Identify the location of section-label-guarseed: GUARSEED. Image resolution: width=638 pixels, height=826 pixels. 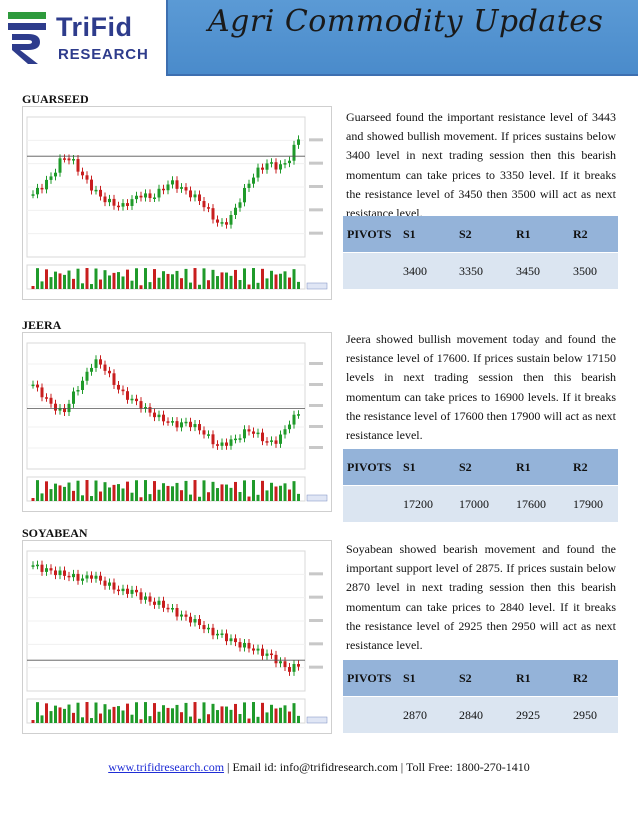
(55, 99).